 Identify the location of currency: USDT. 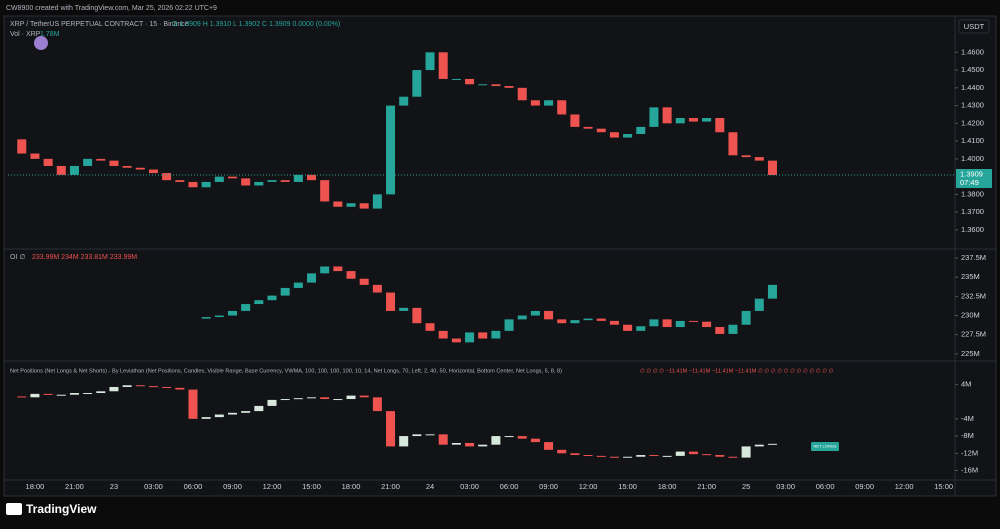
(974, 26).